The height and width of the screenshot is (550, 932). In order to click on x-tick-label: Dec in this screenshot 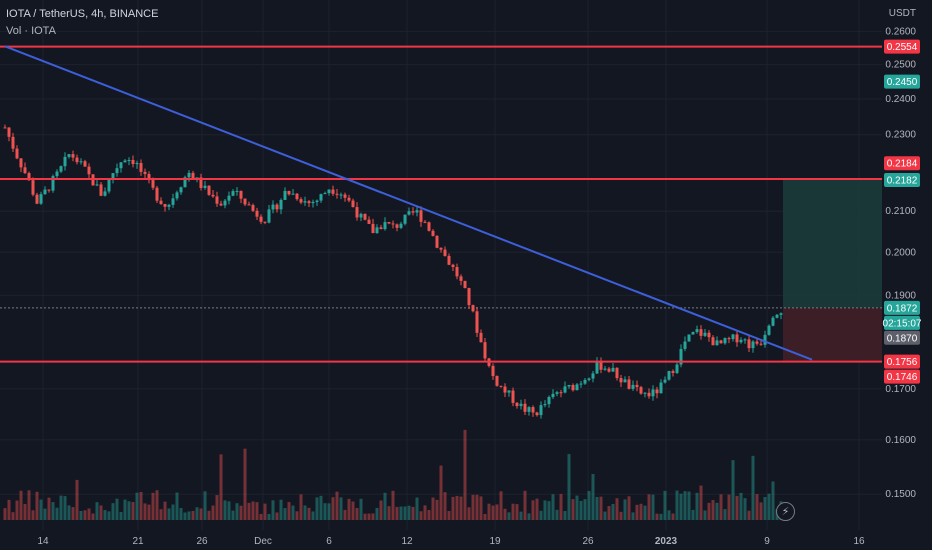, I will do `click(263, 541)`.